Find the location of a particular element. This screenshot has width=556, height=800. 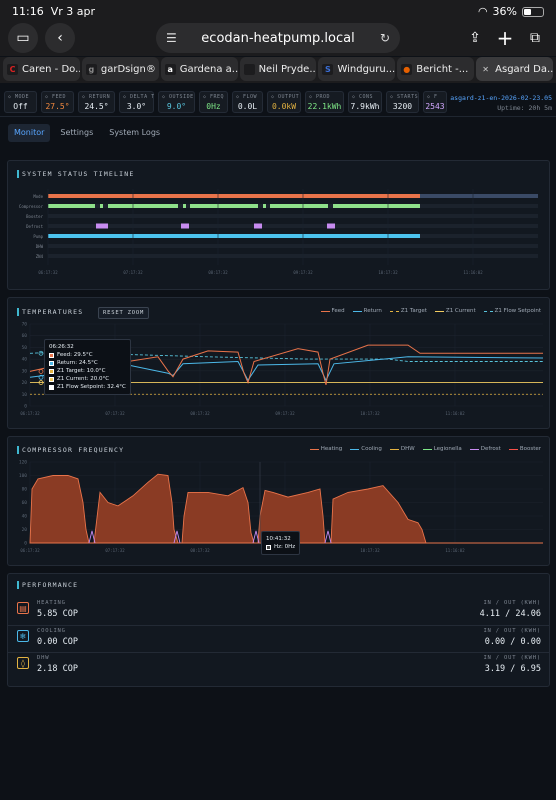

status-right: ◠ 36% is located at coordinates (511, 11).